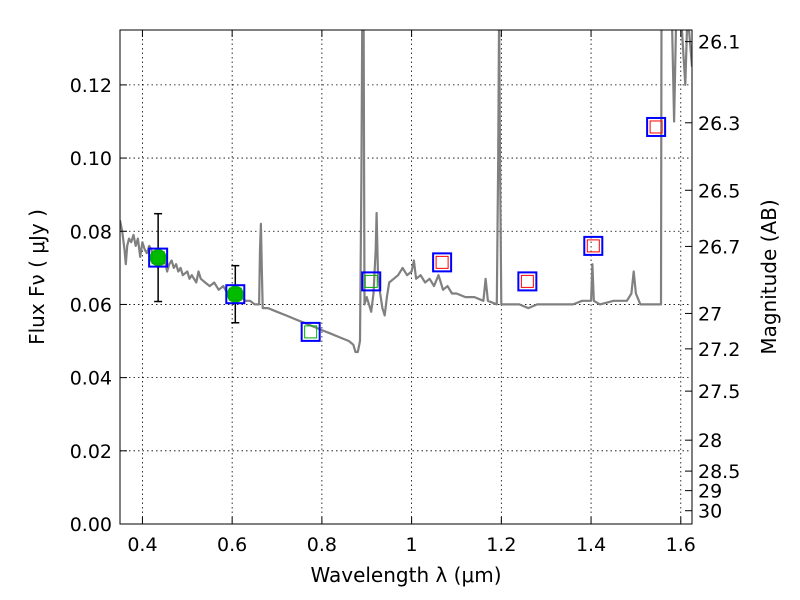  I want to click on x-tick-label: 1.6, so click(681, 545).